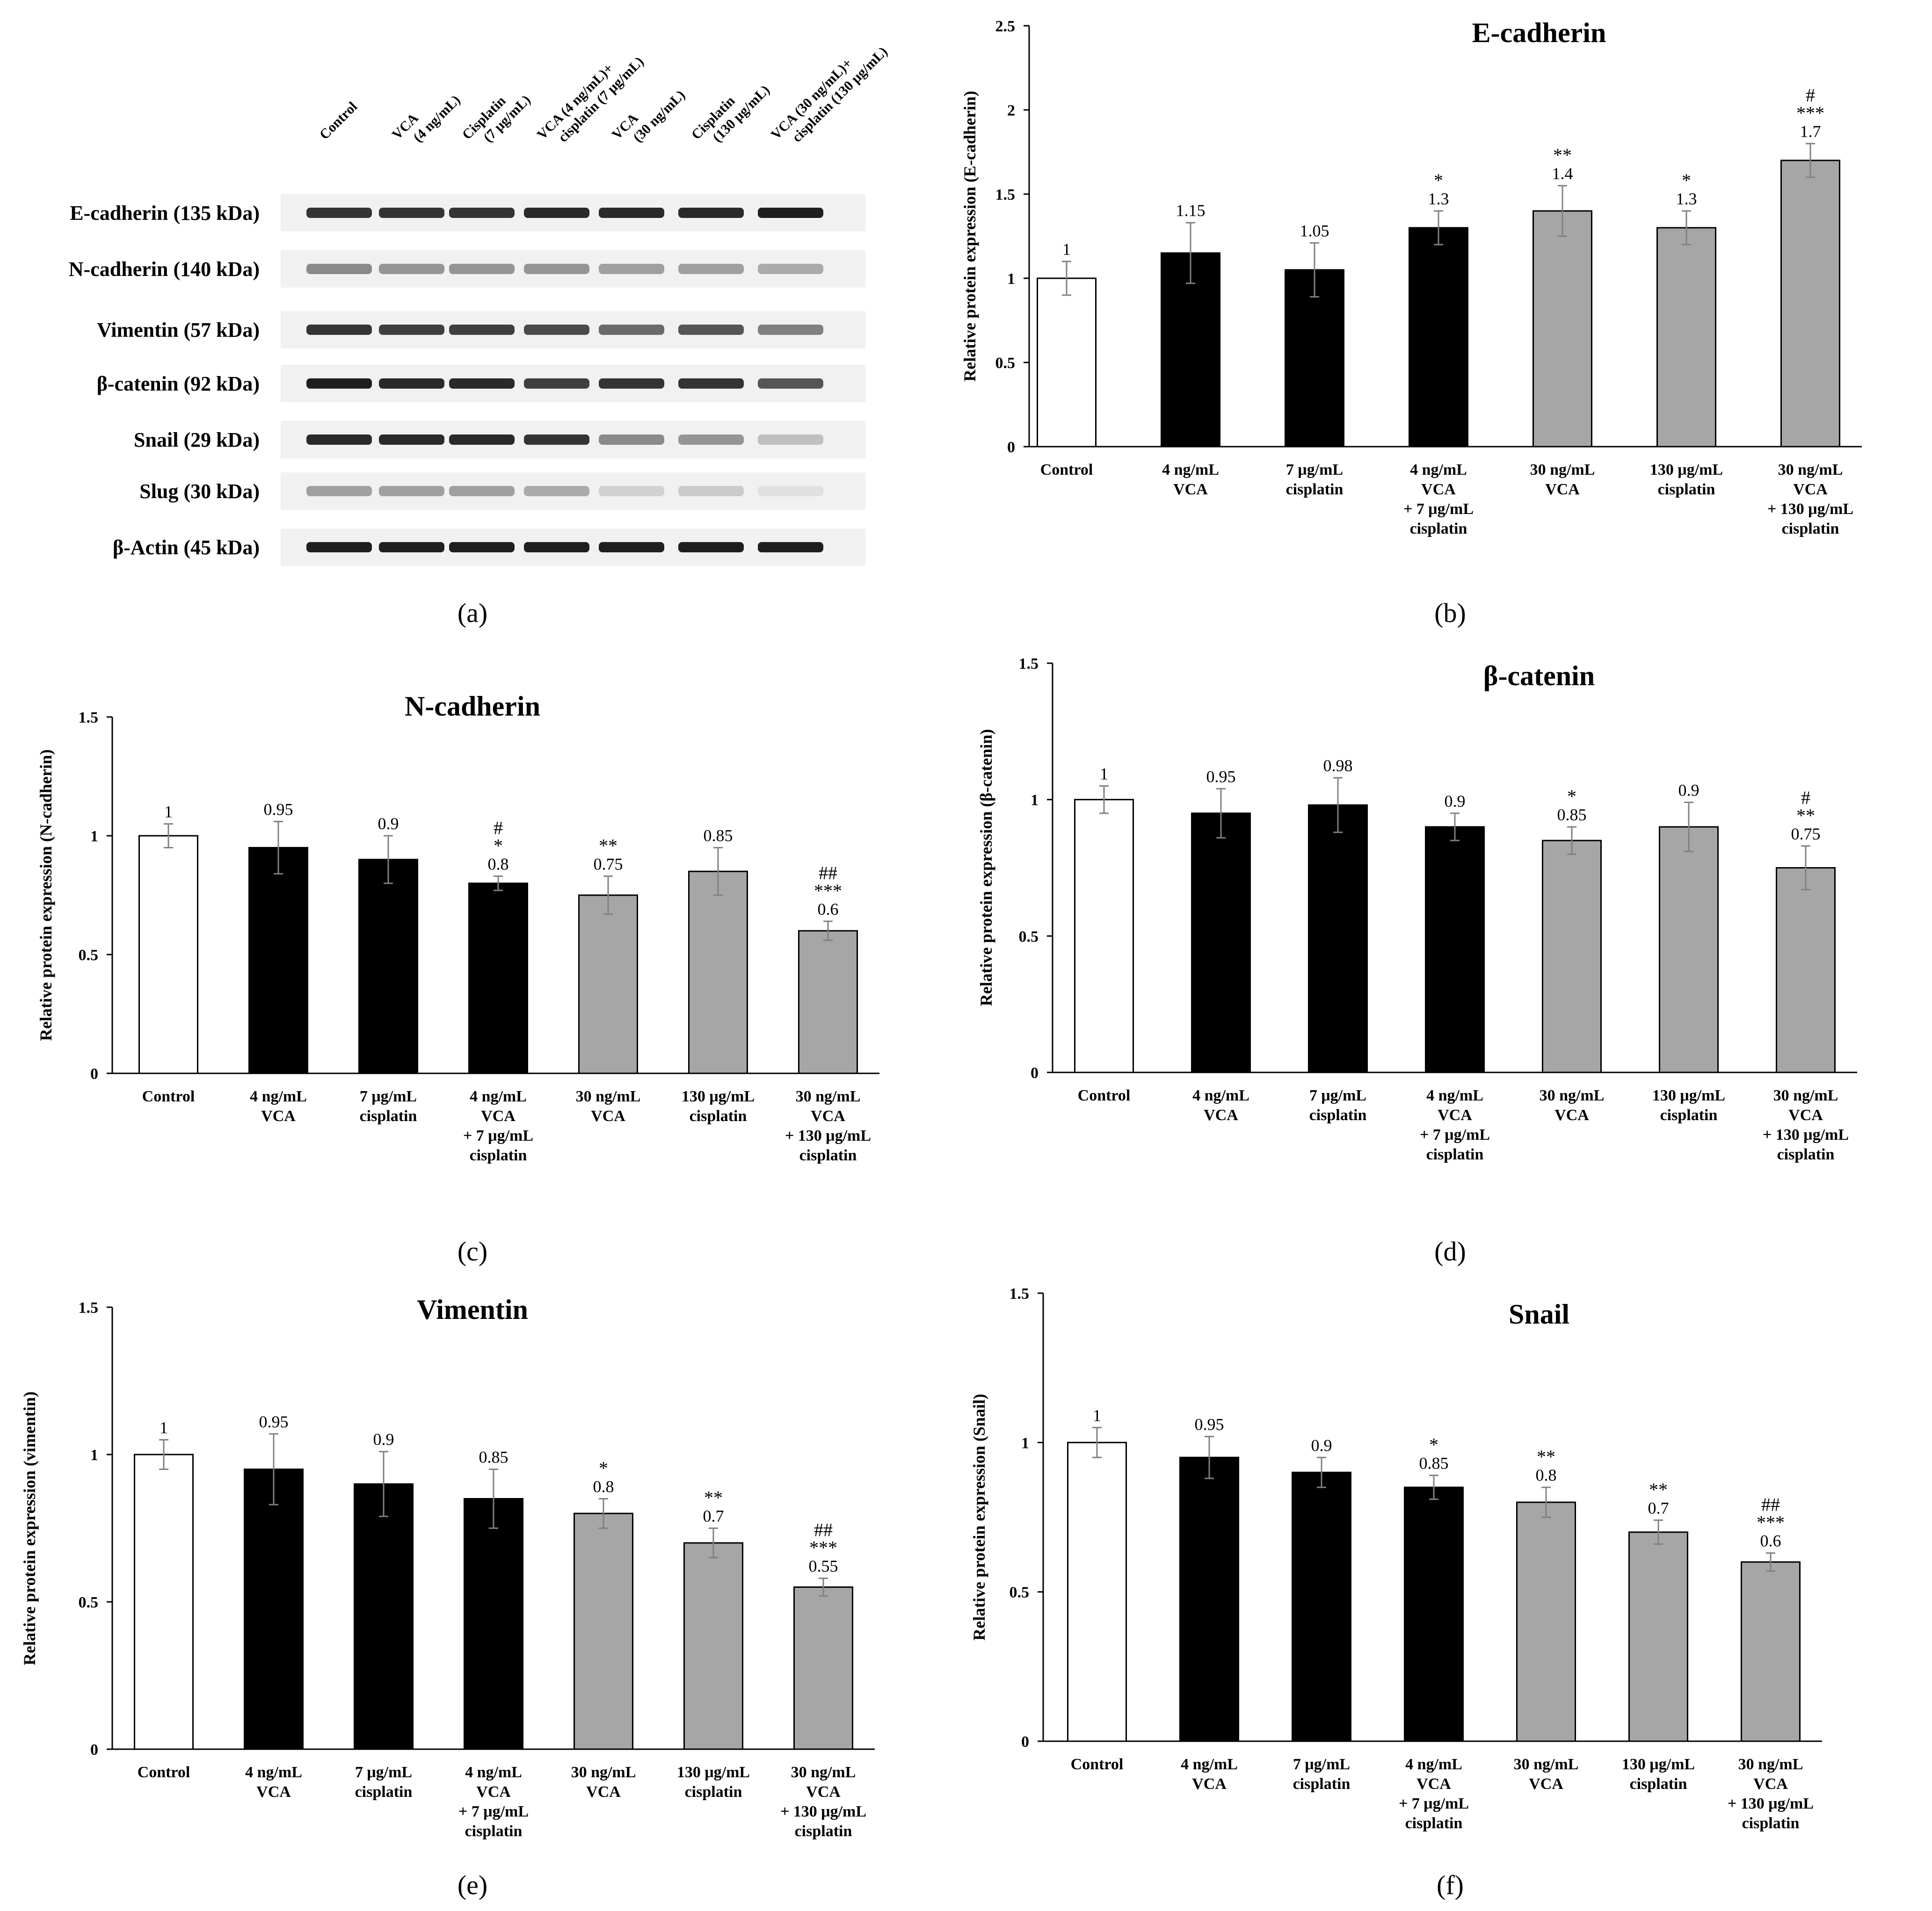 The width and height of the screenshot is (1932, 1911). What do you see at coordinates (1210, 1424) in the screenshot?
I see `data-label: 0.95` at bounding box center [1210, 1424].